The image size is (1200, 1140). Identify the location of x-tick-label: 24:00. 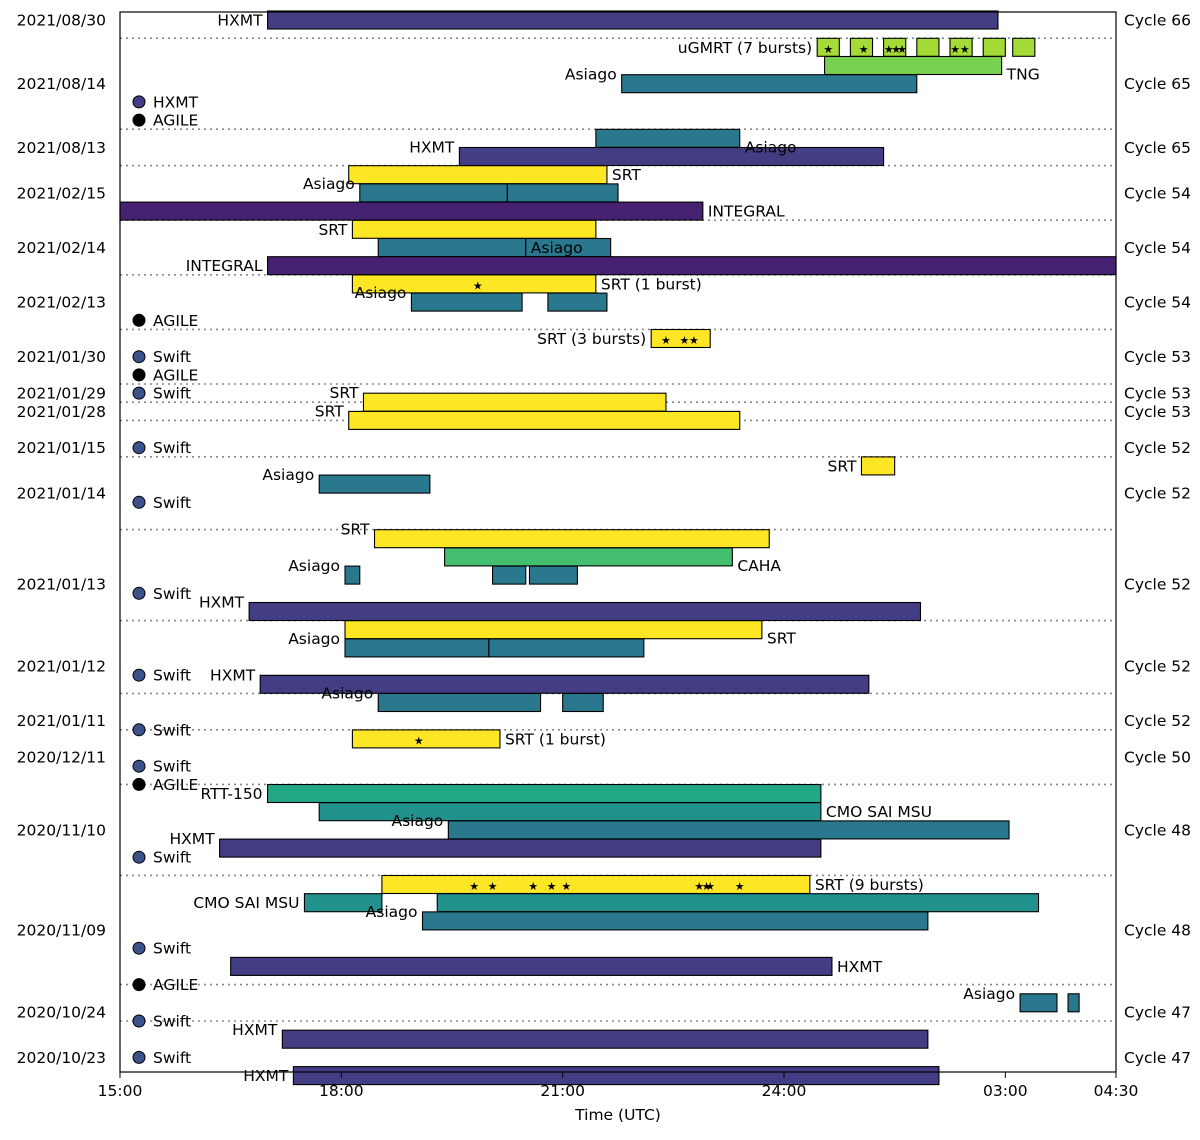
(784, 1091).